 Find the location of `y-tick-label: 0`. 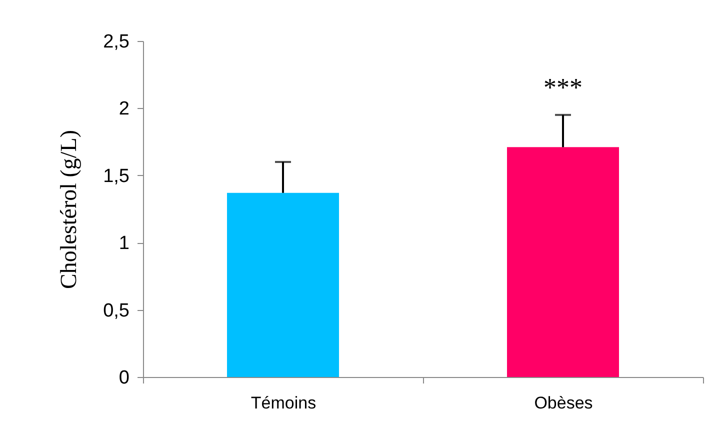

y-tick-label: 0 is located at coordinates (124, 378).